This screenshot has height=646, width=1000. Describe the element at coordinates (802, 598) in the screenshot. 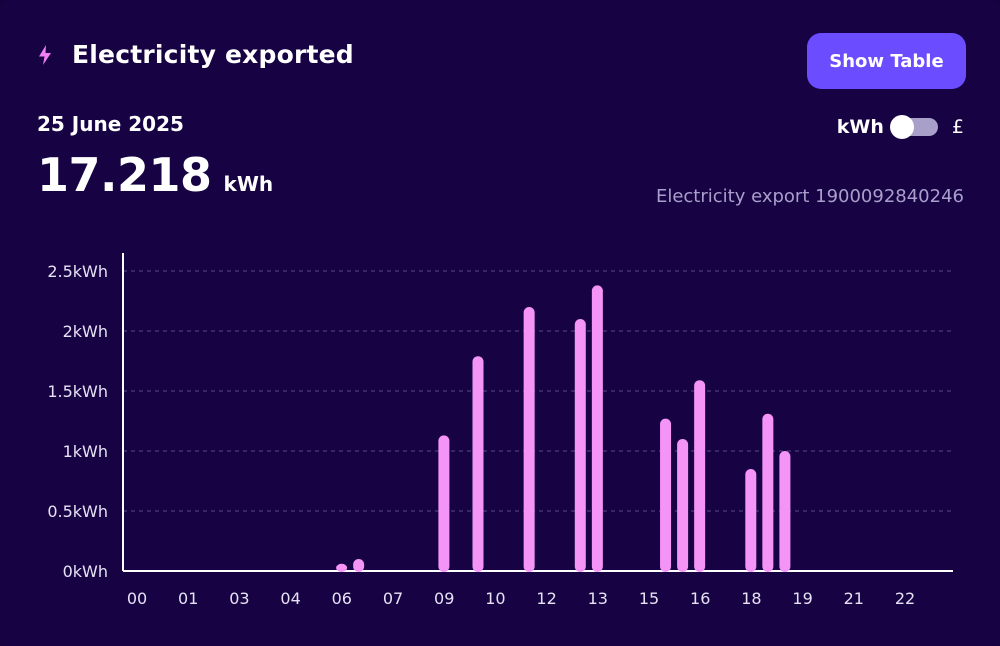

I see `x-tick-label: 19` at that location.